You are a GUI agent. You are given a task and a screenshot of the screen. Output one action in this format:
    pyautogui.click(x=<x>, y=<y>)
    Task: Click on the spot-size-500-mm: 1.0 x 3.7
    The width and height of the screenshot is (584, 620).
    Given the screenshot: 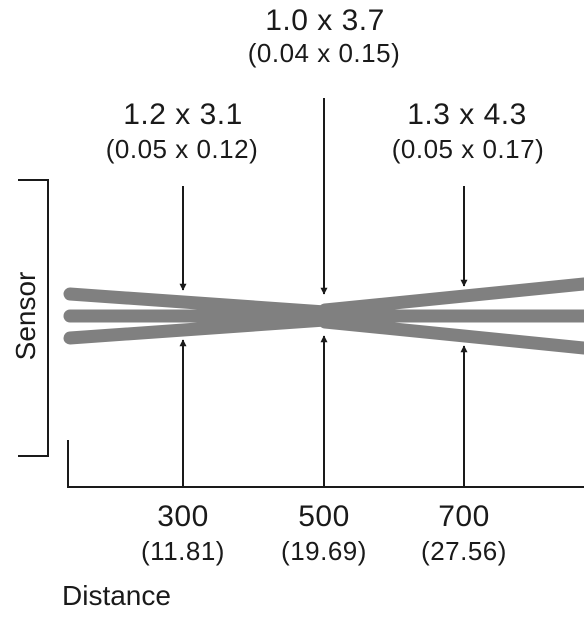 What is the action you would take?
    pyautogui.click(x=325, y=20)
    